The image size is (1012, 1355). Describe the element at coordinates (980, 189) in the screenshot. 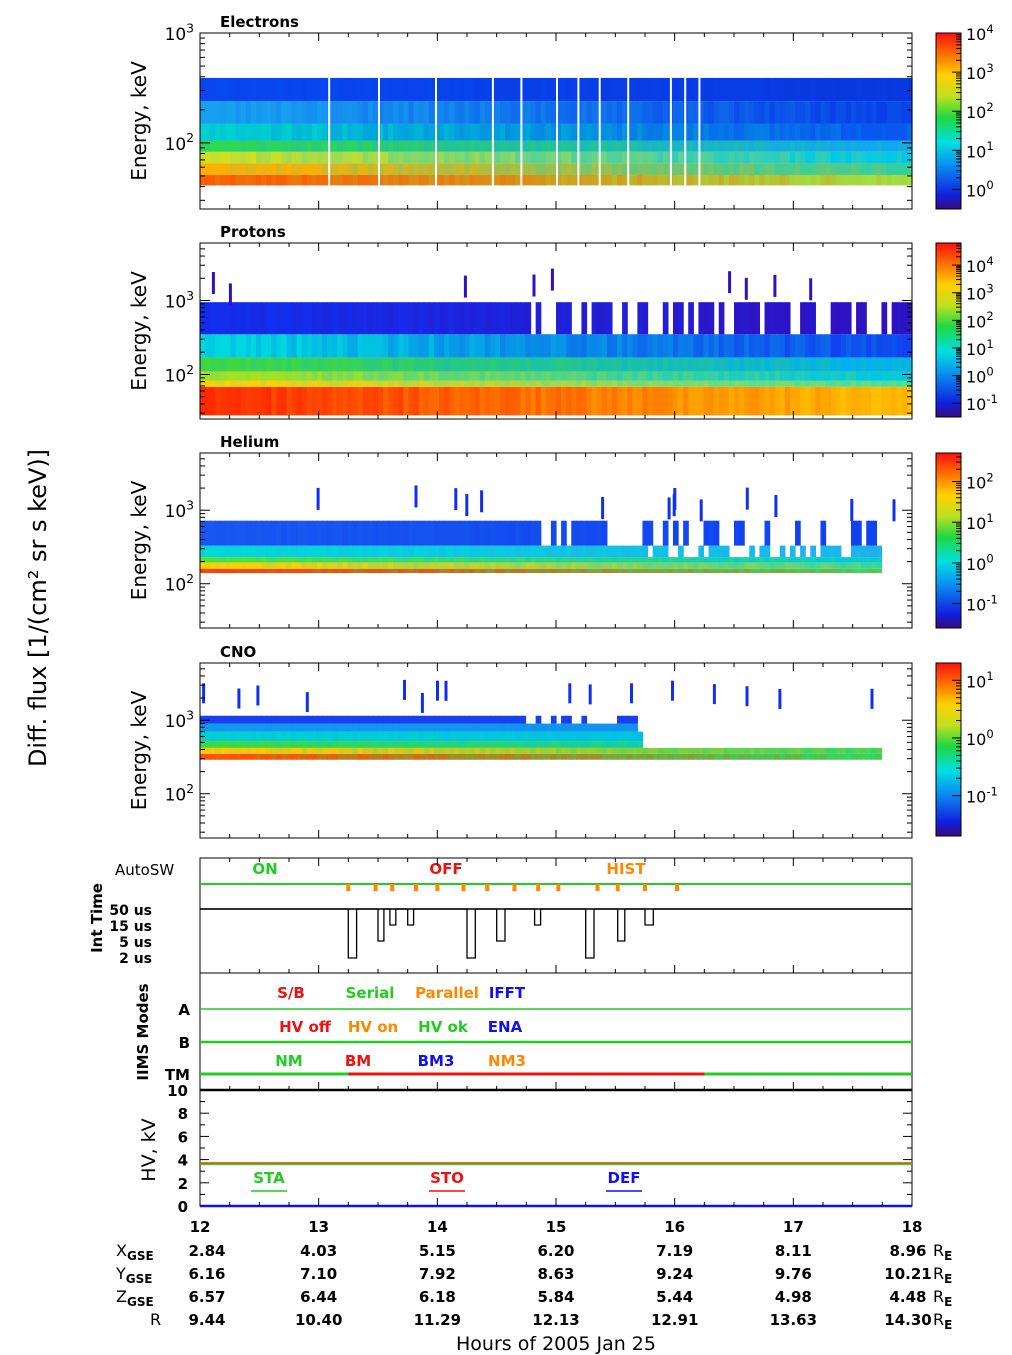

I see `colorbar-tick-label: 100` at that location.